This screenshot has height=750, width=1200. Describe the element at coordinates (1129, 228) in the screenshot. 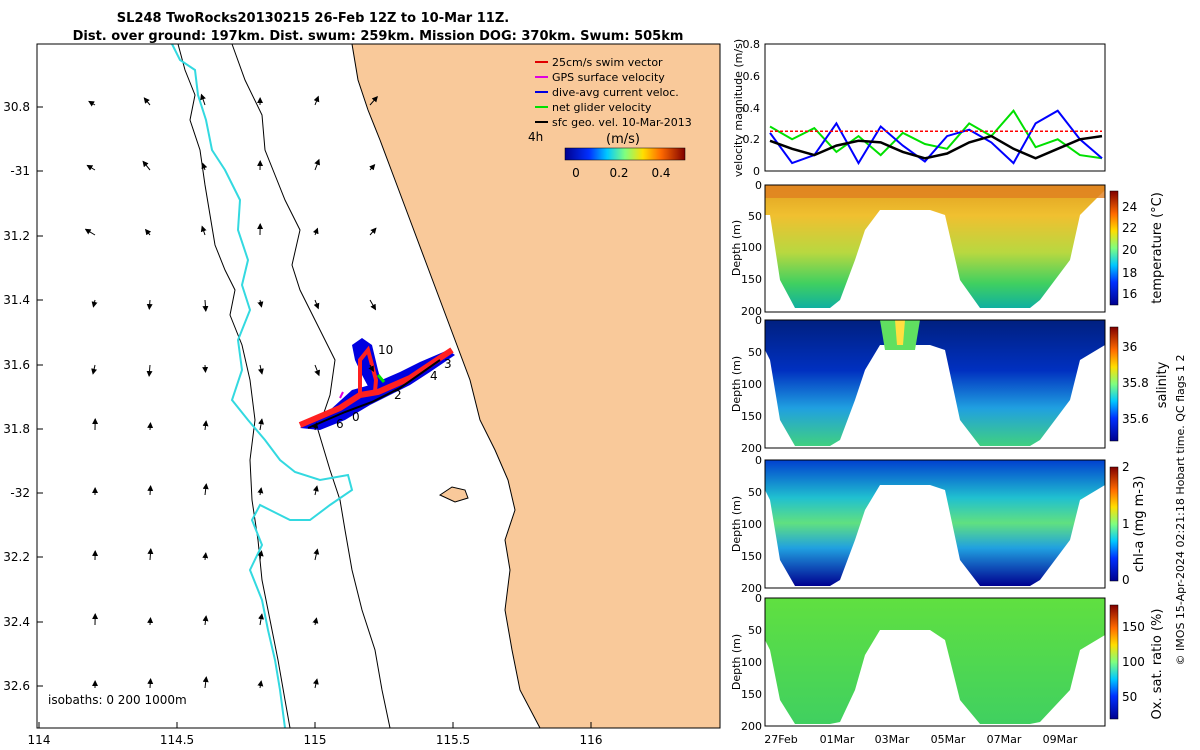

I see `temp-cb-tick-3: 22` at that location.